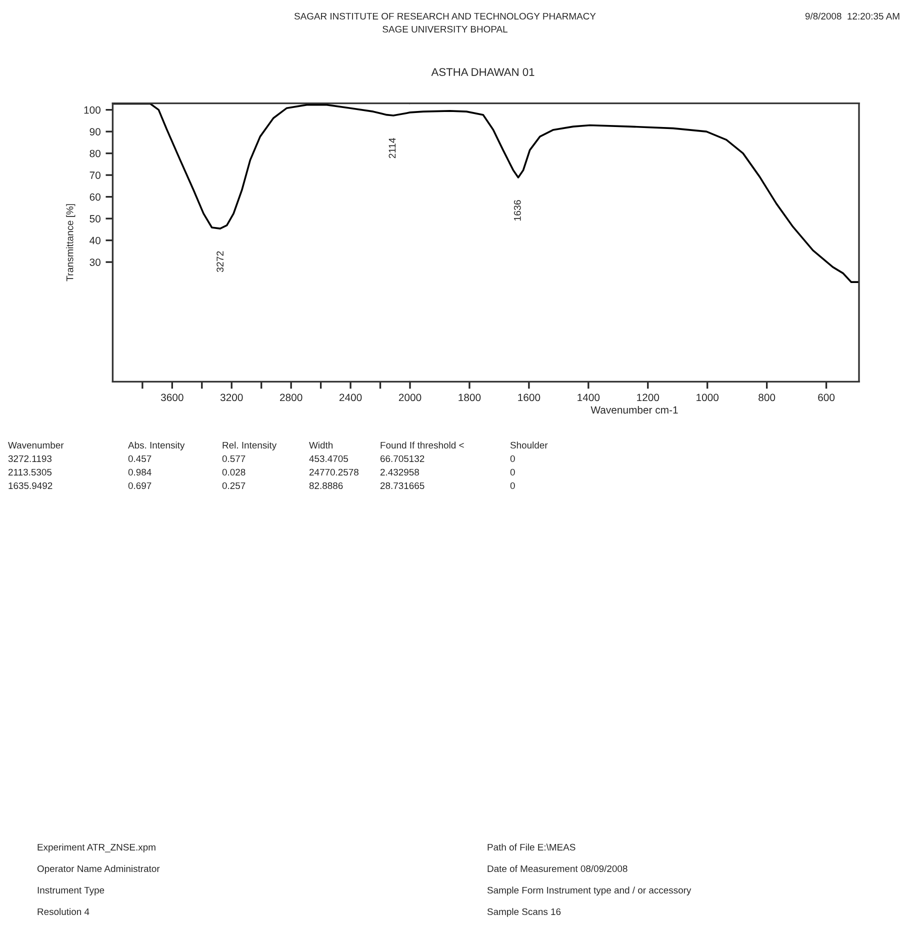 This screenshot has width=906, height=946. Describe the element at coordinates (95, 154) in the screenshot. I see `y-tick-label: 80` at that location.